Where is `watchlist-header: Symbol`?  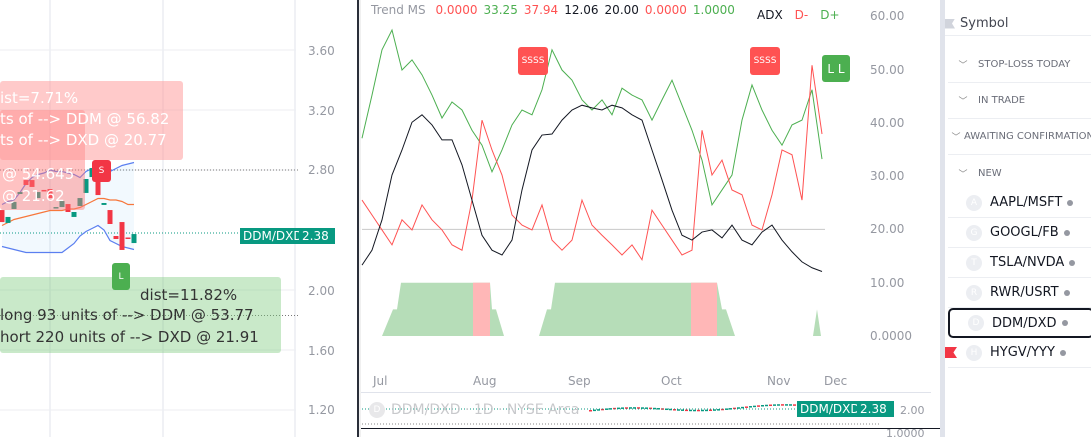 watchlist-header: Symbol is located at coordinates (1018, 24).